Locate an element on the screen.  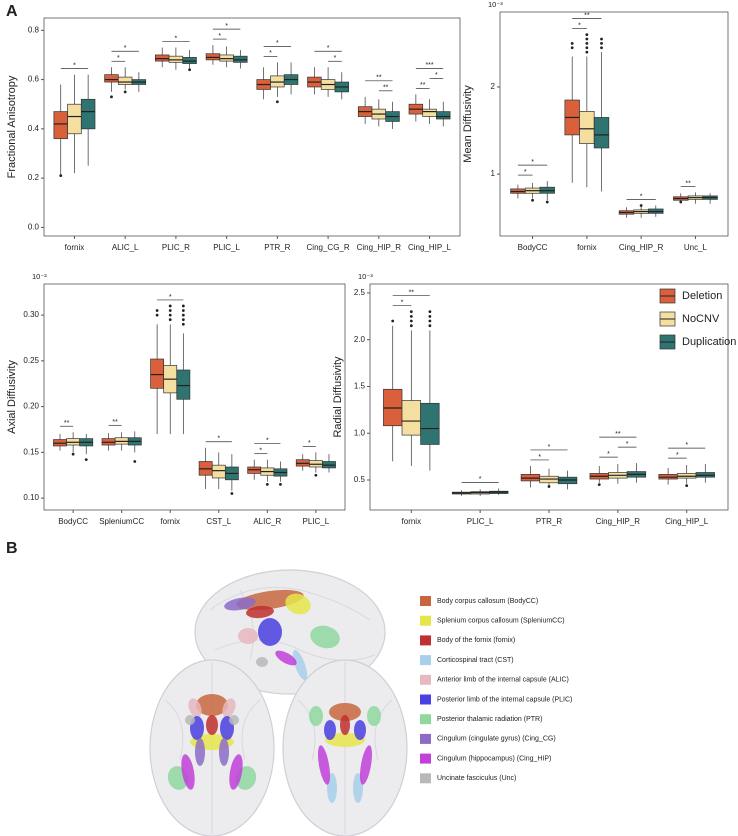
y-tick-label: 2.5 is located at coordinates (360, 292).